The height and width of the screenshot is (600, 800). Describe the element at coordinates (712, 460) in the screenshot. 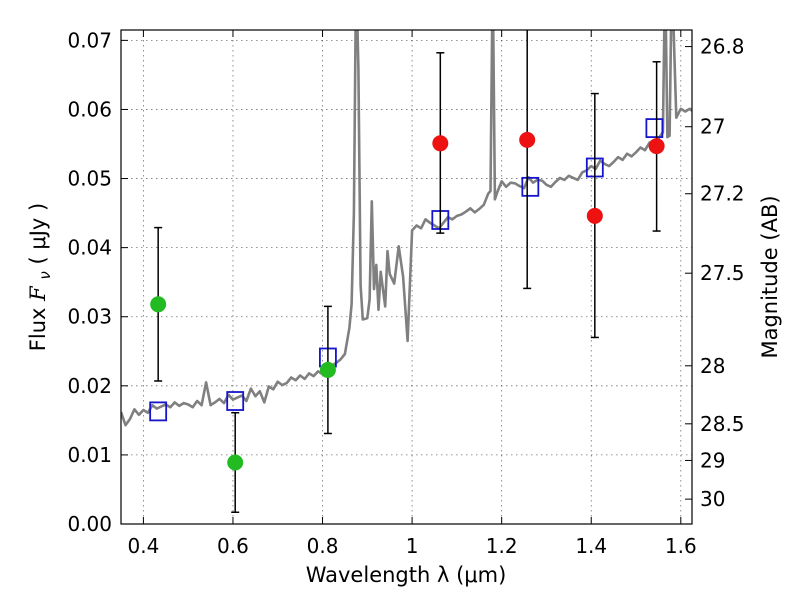

I see `y2-tick-label: 29` at that location.